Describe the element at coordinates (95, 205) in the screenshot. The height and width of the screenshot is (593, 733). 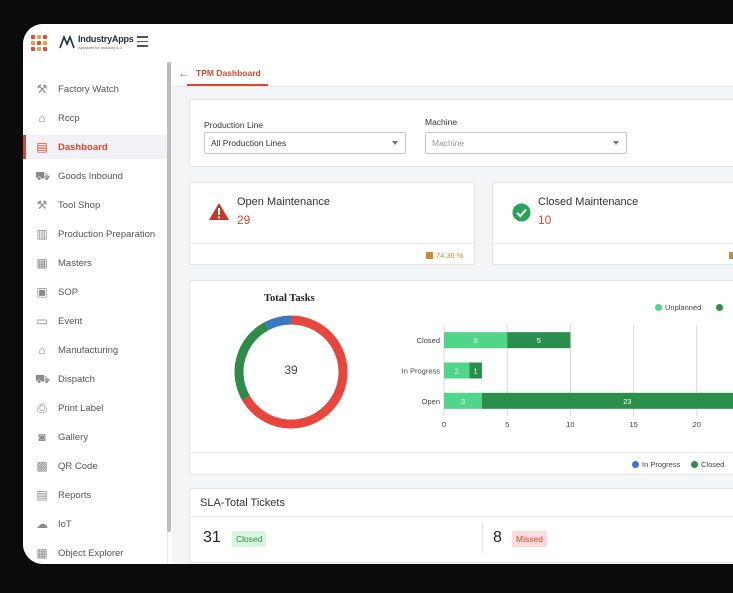
I see `sidebar-item-tool-shop: ⚒ Tool Shop` at that location.